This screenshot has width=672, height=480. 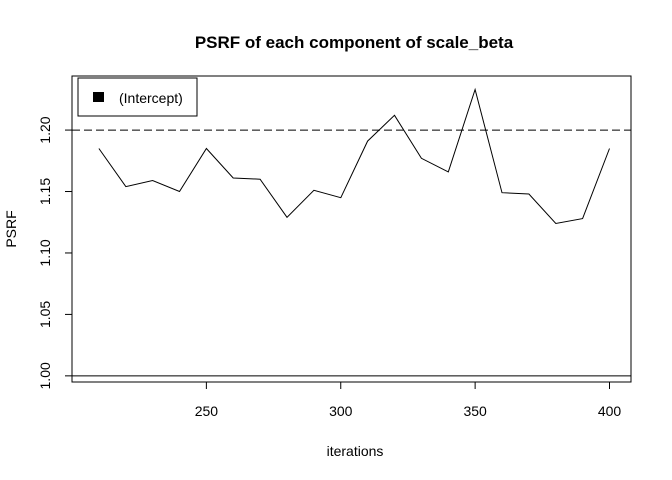 What do you see at coordinates (45, 314) in the screenshot?
I see `y-tick-label-1: 1.05` at bounding box center [45, 314].